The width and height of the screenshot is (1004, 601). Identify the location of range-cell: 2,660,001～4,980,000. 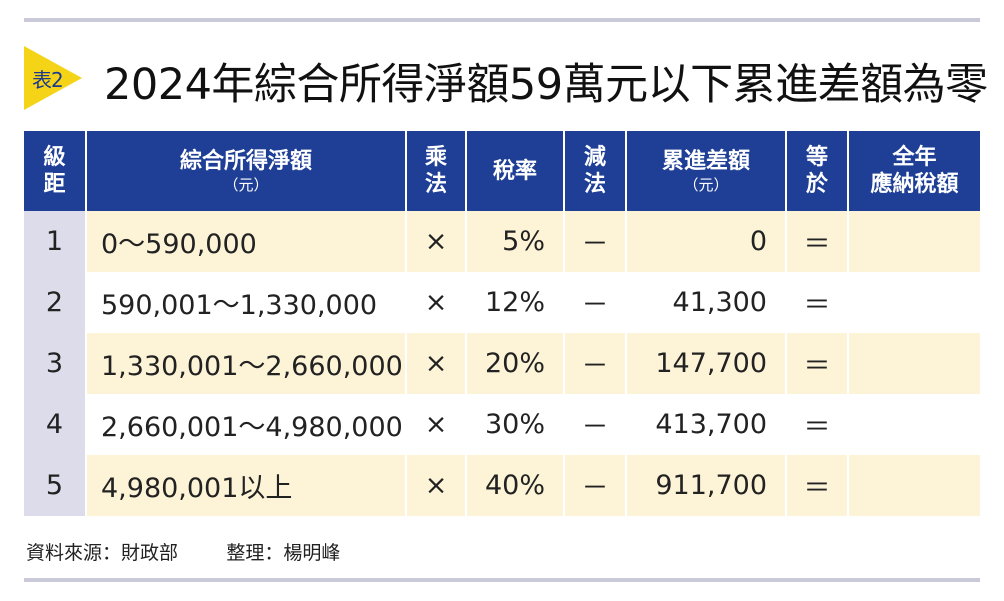
(246, 424).